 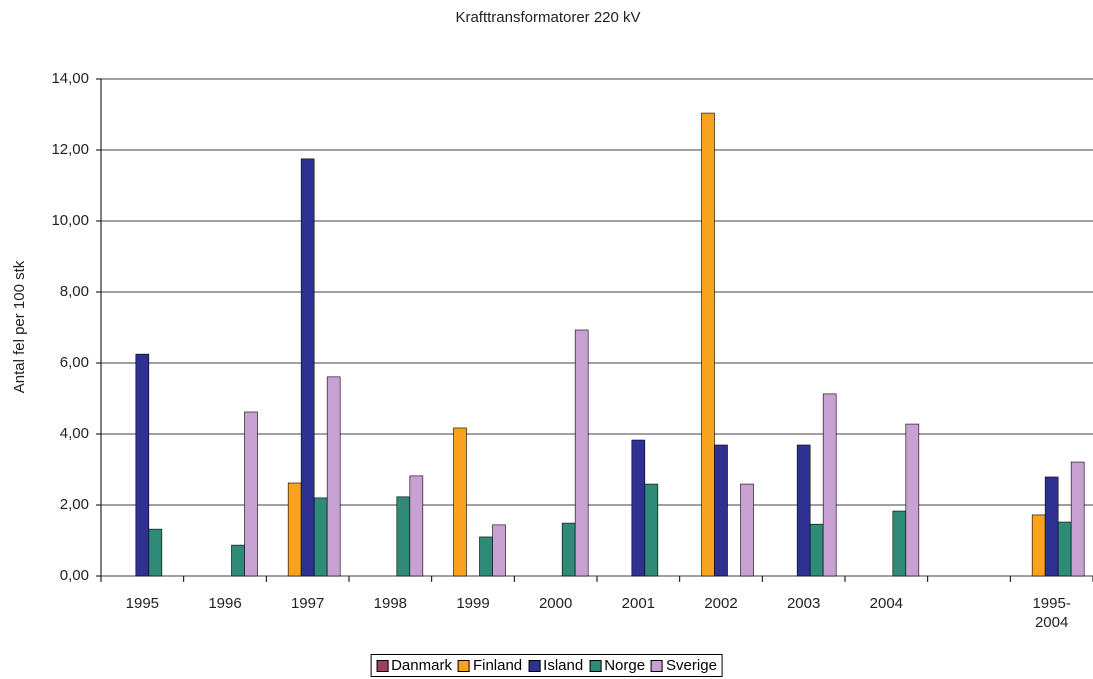 I want to click on x-tick-label: 2002, so click(x=721, y=603).